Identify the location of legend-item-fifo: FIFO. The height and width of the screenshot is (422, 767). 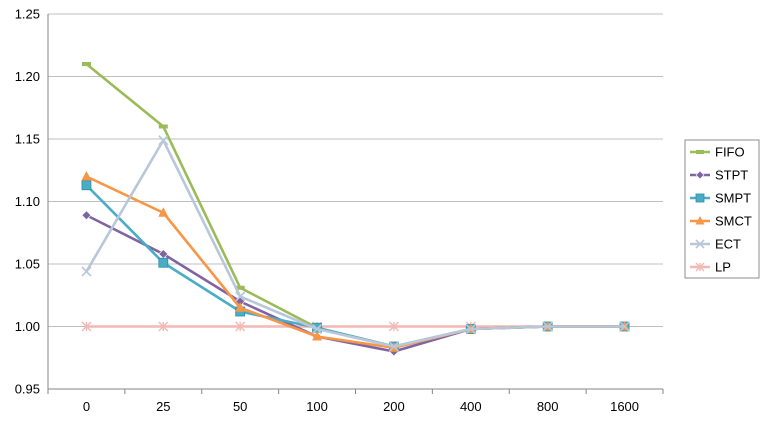
(717, 152).